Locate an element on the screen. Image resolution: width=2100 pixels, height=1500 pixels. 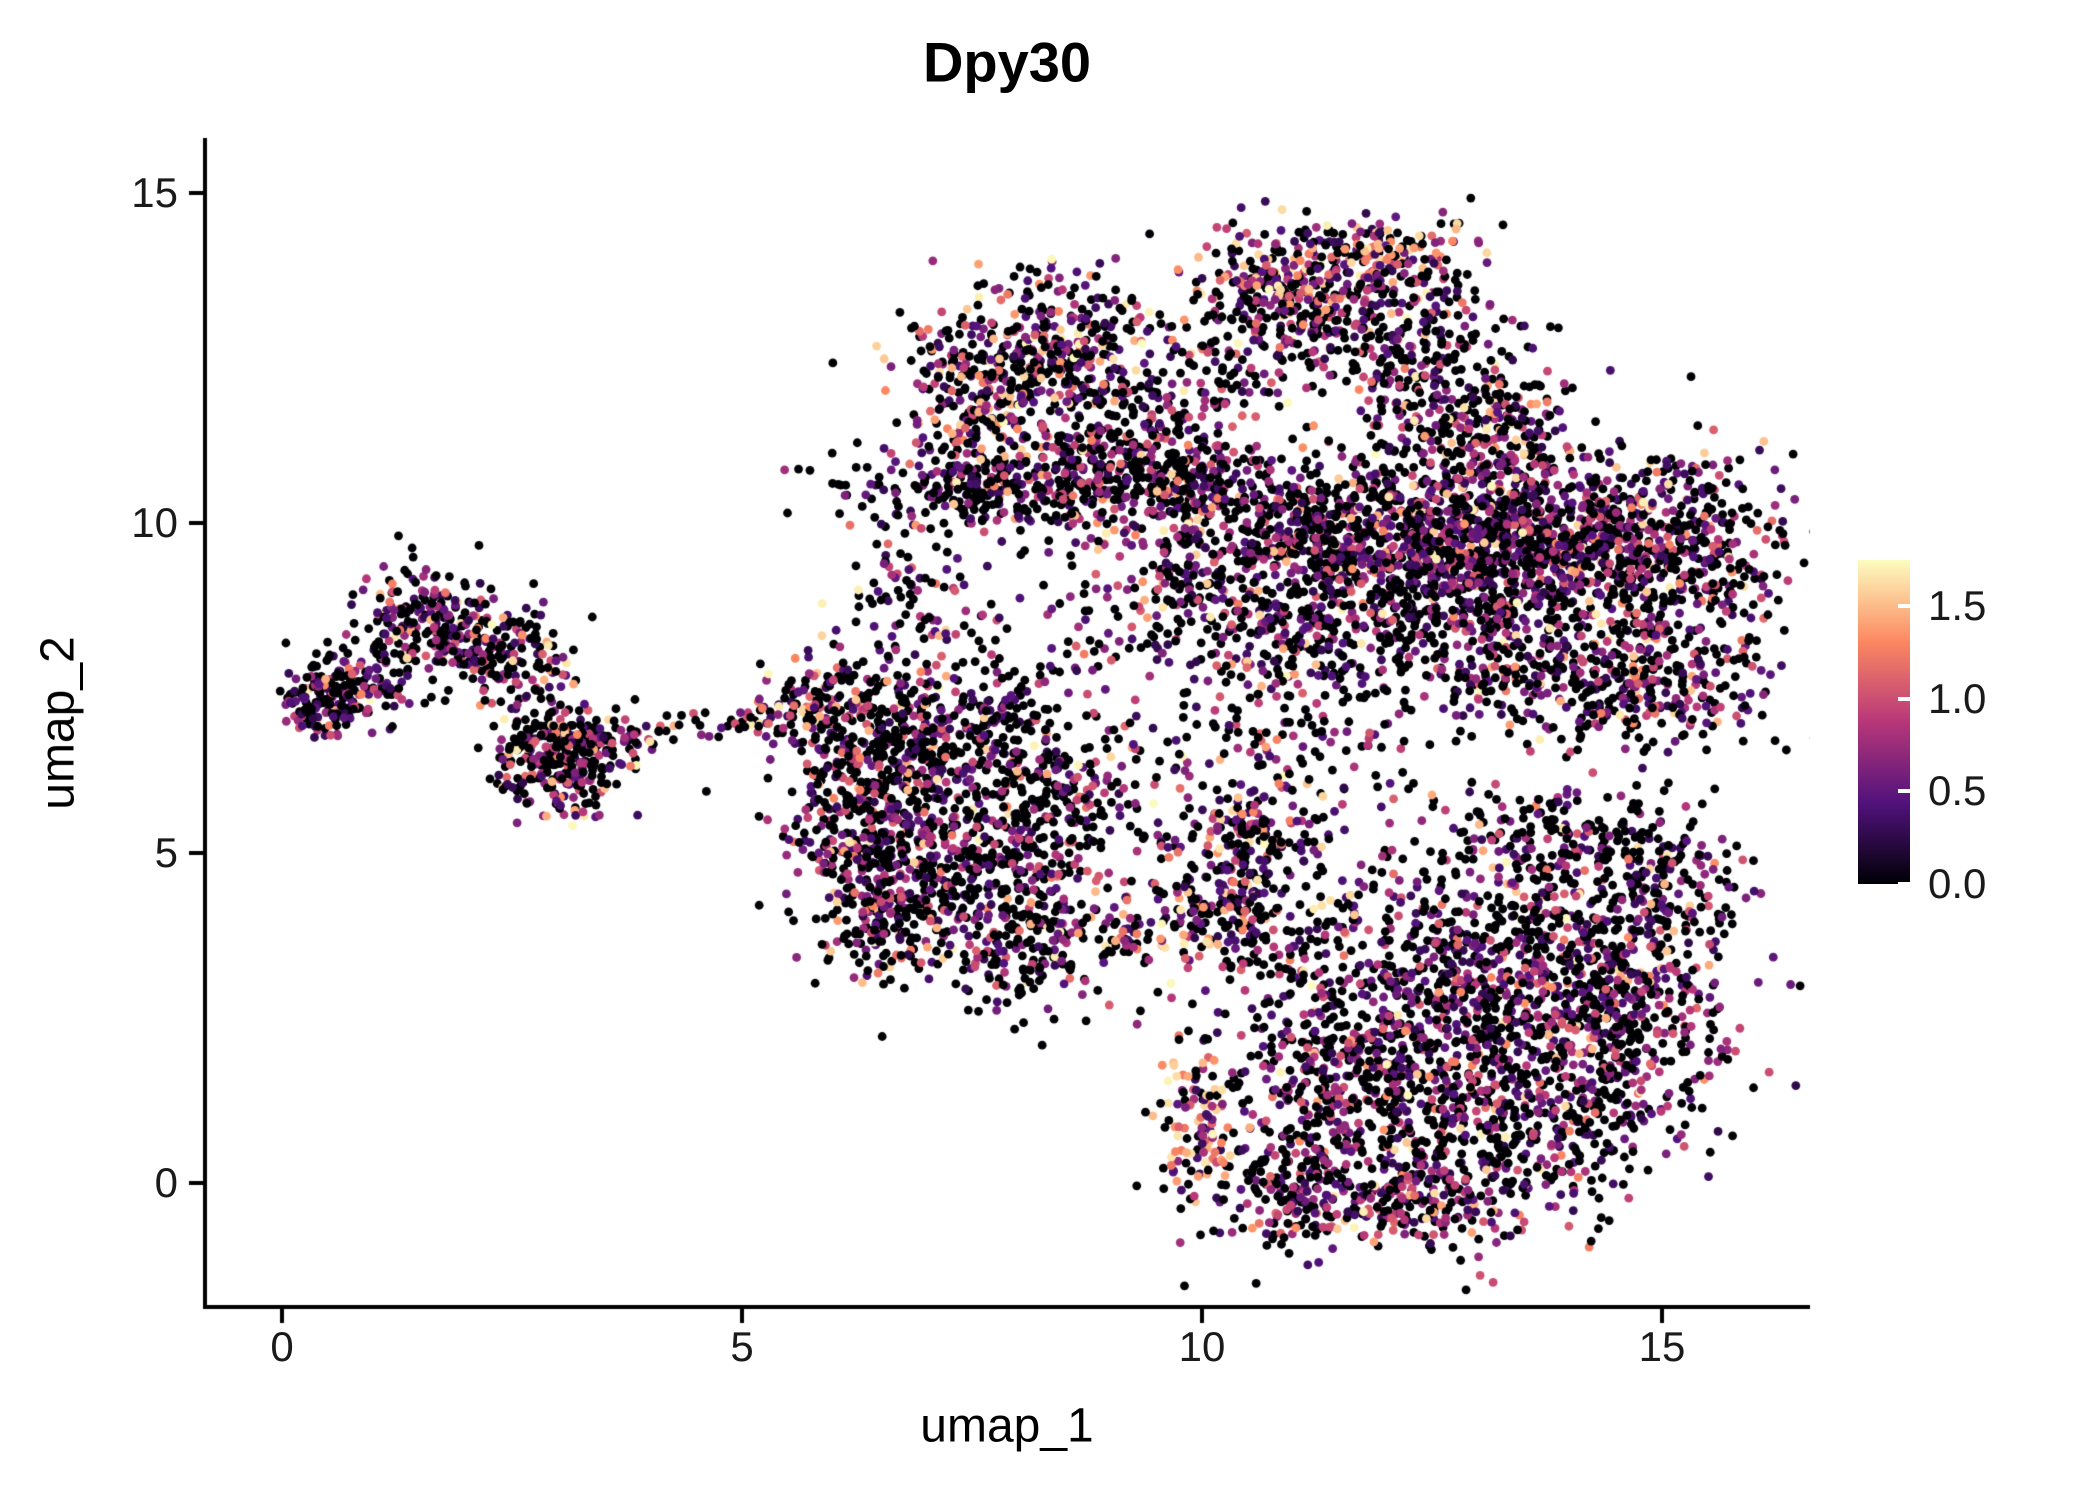
colorbar-gradient is located at coordinates (1884, 722).